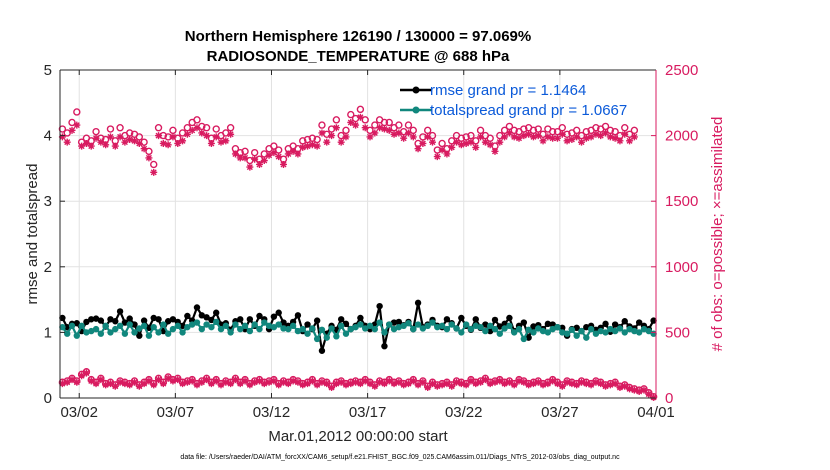 The height and width of the screenshot is (470, 830). What do you see at coordinates (416, 90) in the screenshot?
I see `legend-rmse-marker` at bounding box center [416, 90].